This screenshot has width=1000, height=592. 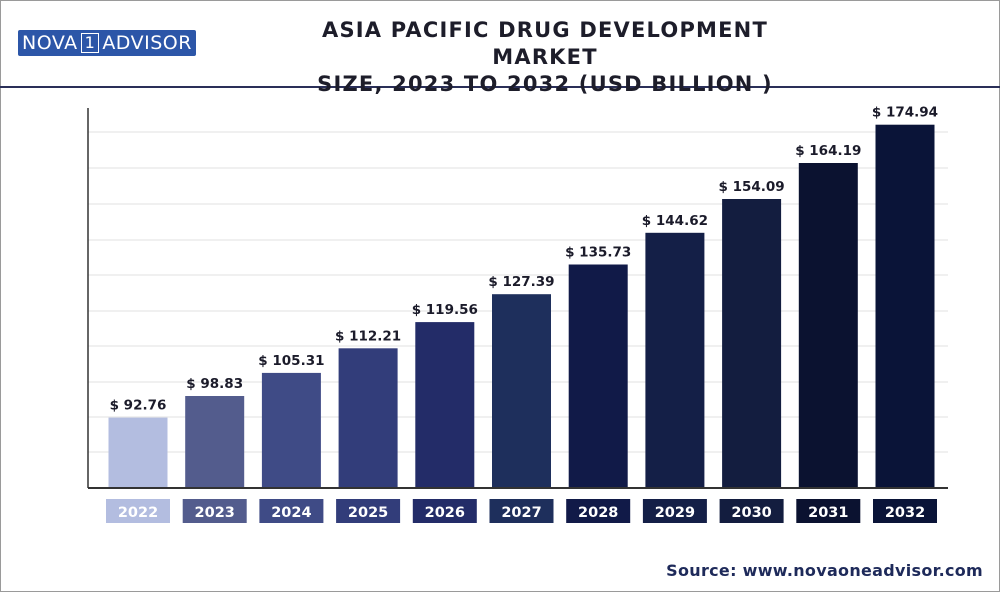 I want to click on x-tick-label-2031: 2031, so click(x=828, y=513).